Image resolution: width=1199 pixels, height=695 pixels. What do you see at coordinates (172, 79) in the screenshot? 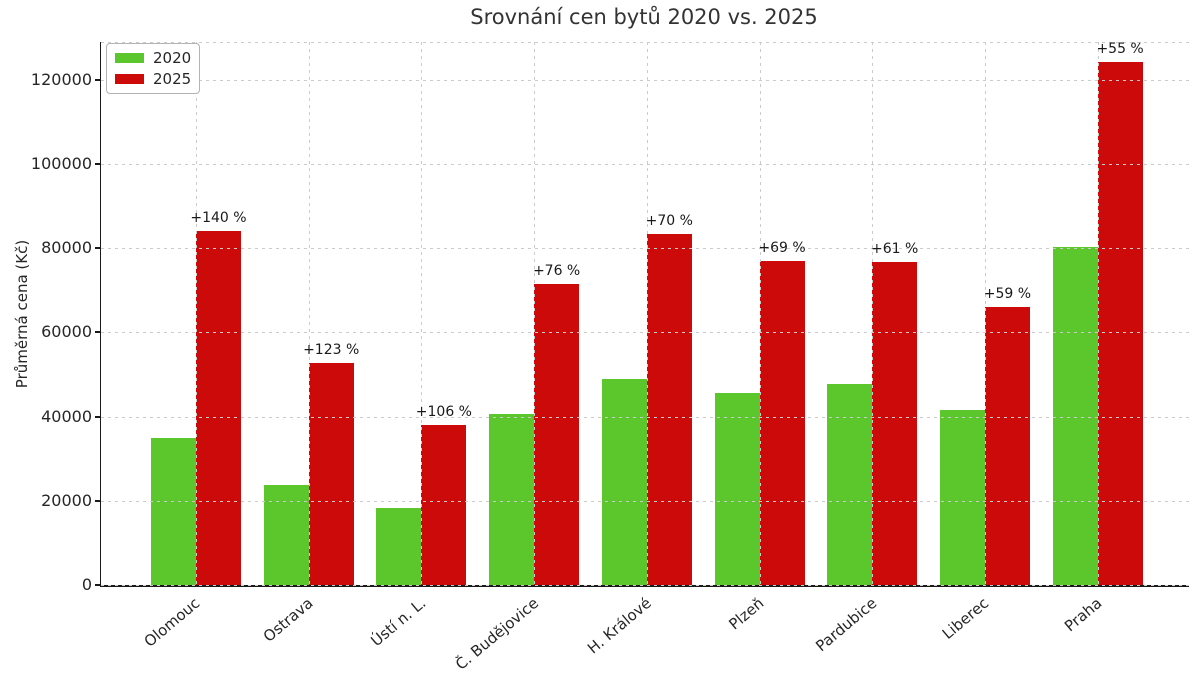
I see `legend-label-2025: 2025` at bounding box center [172, 79].